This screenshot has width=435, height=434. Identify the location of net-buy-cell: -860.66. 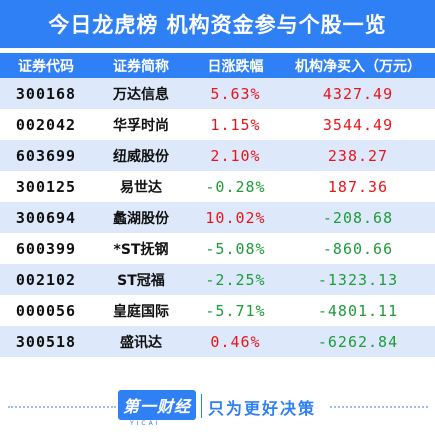
(358, 248).